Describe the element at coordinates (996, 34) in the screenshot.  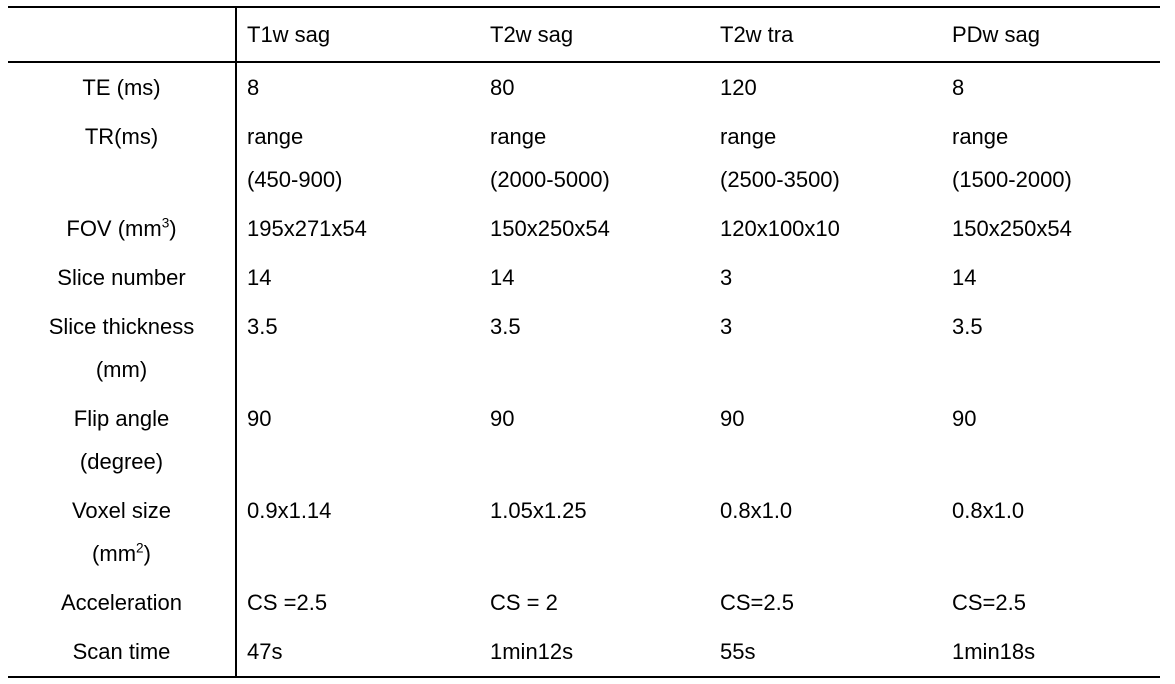
I see `column-header-pdw-sag: PDw sag` at that location.